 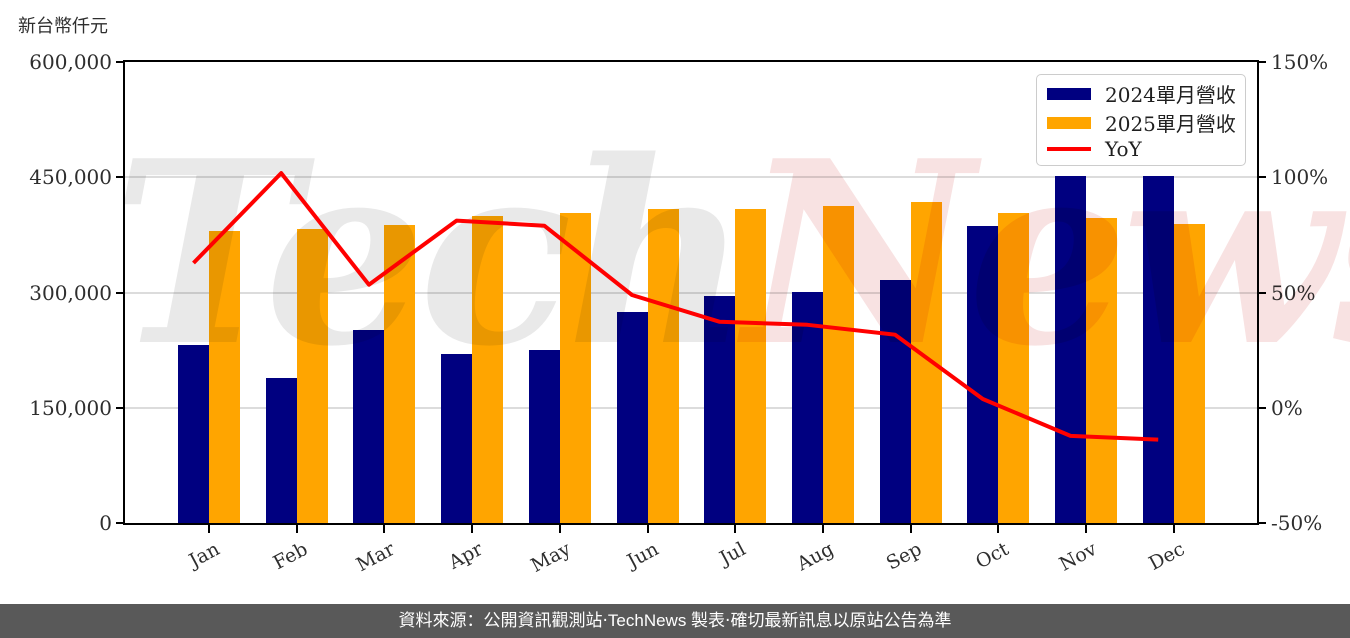 I want to click on bar-2025-jan, so click(x=224, y=377).